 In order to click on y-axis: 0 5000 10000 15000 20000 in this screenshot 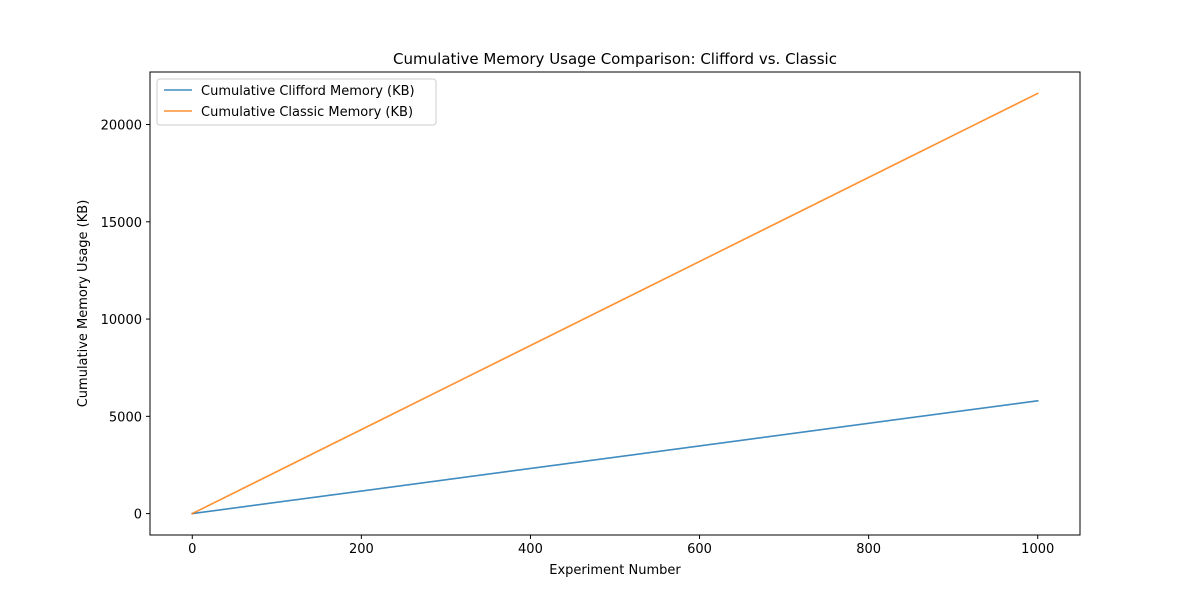, I will do `click(125, 321)`.